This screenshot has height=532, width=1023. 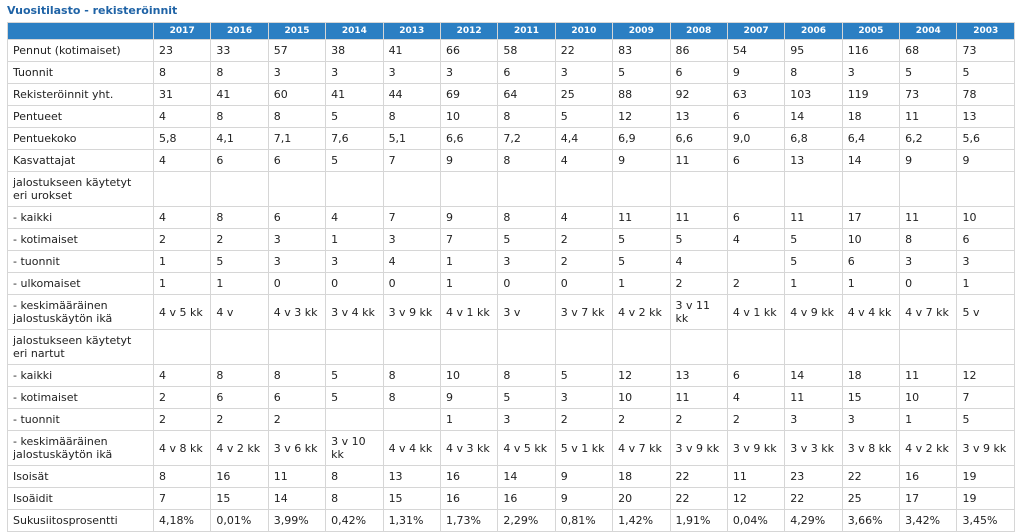 I want to click on row-label: jalostukseen käytetyt eri urokset, so click(x=80, y=189).